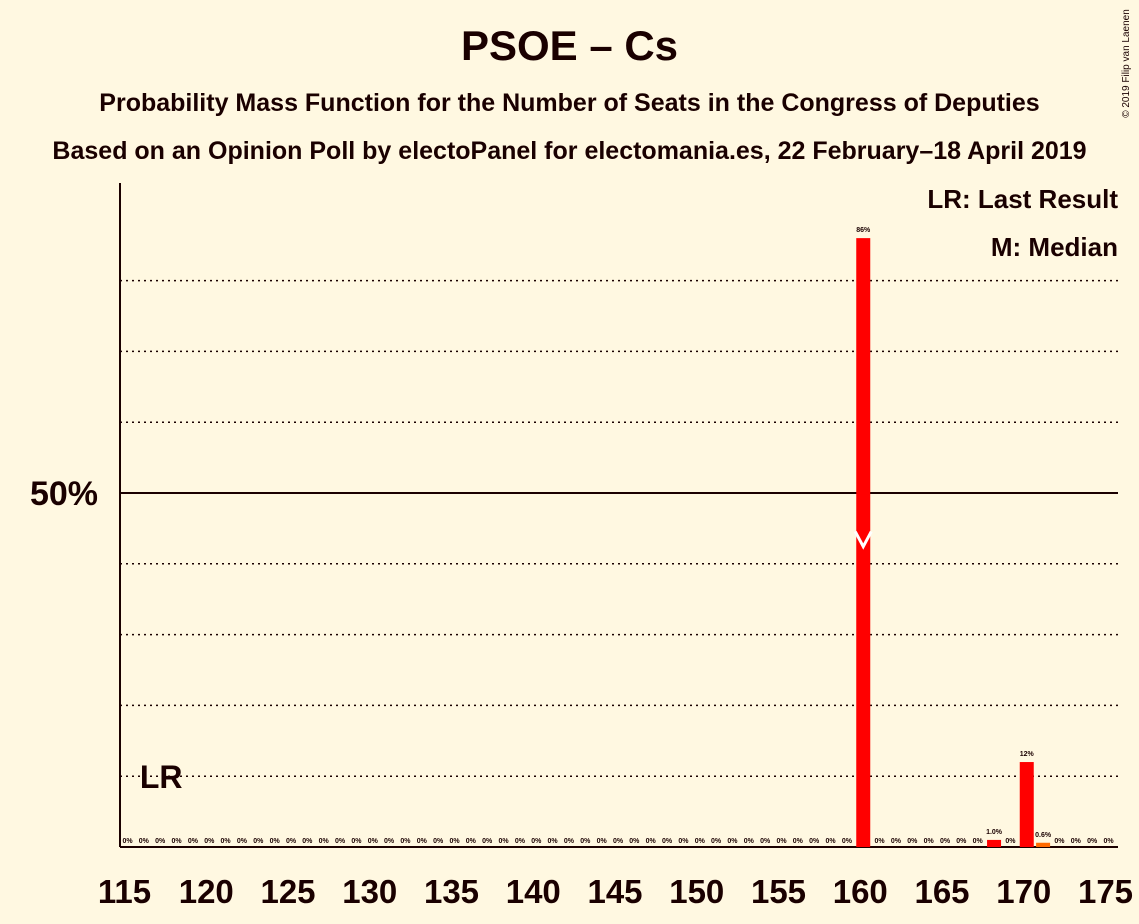 This screenshot has width=1139, height=924. I want to click on bar-label-164: 0%, so click(929, 841).